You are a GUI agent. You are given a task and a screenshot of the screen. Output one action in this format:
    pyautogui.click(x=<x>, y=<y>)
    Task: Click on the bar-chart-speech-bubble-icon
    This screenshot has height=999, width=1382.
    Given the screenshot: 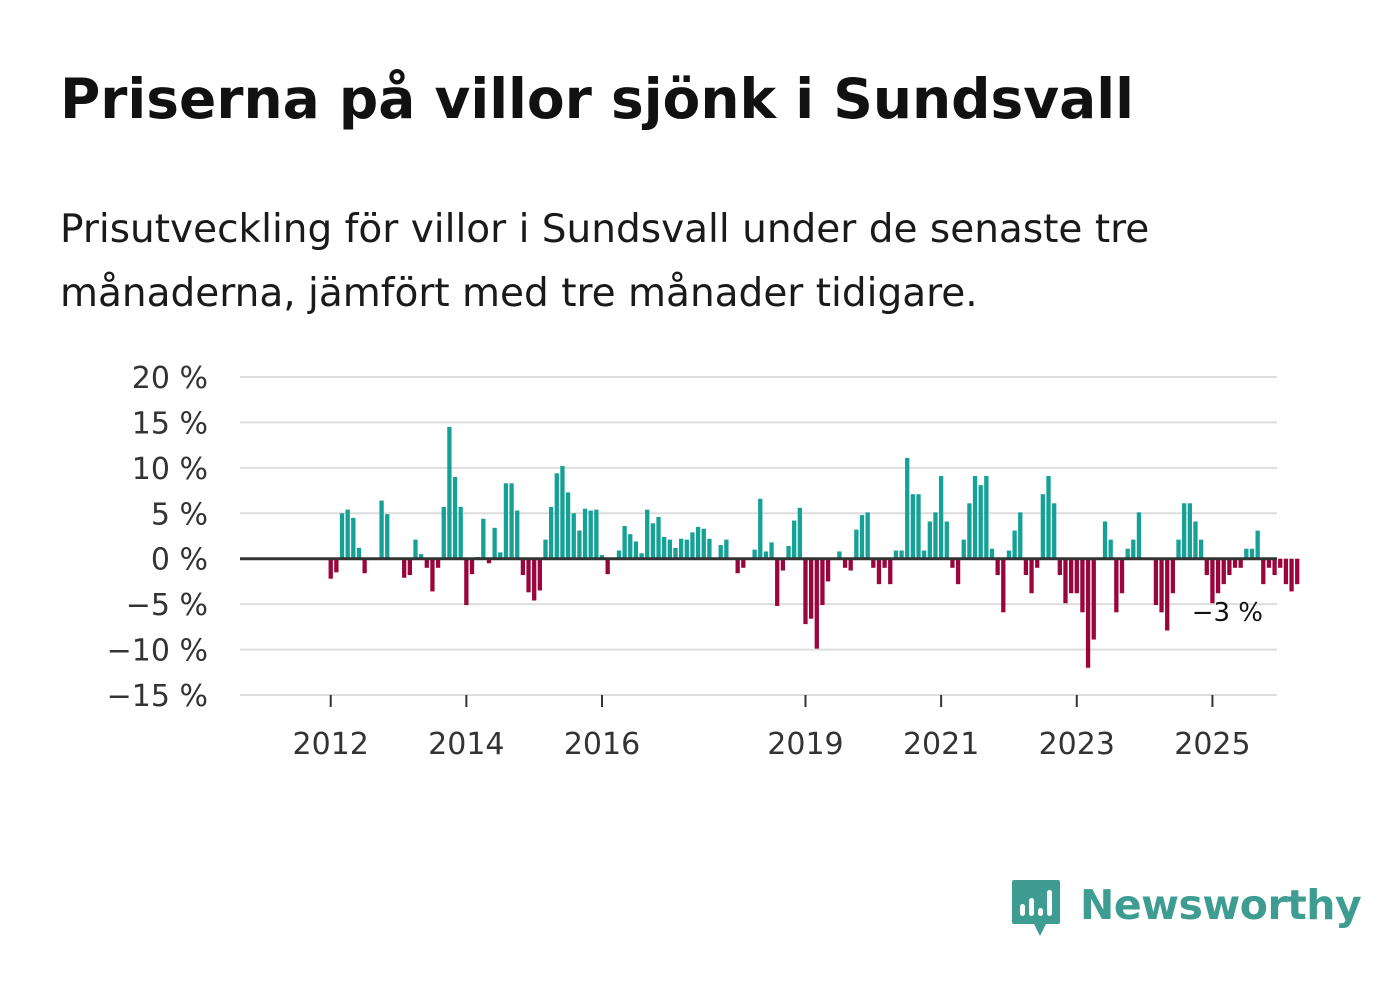 What is the action you would take?
    pyautogui.click(x=1036, y=908)
    